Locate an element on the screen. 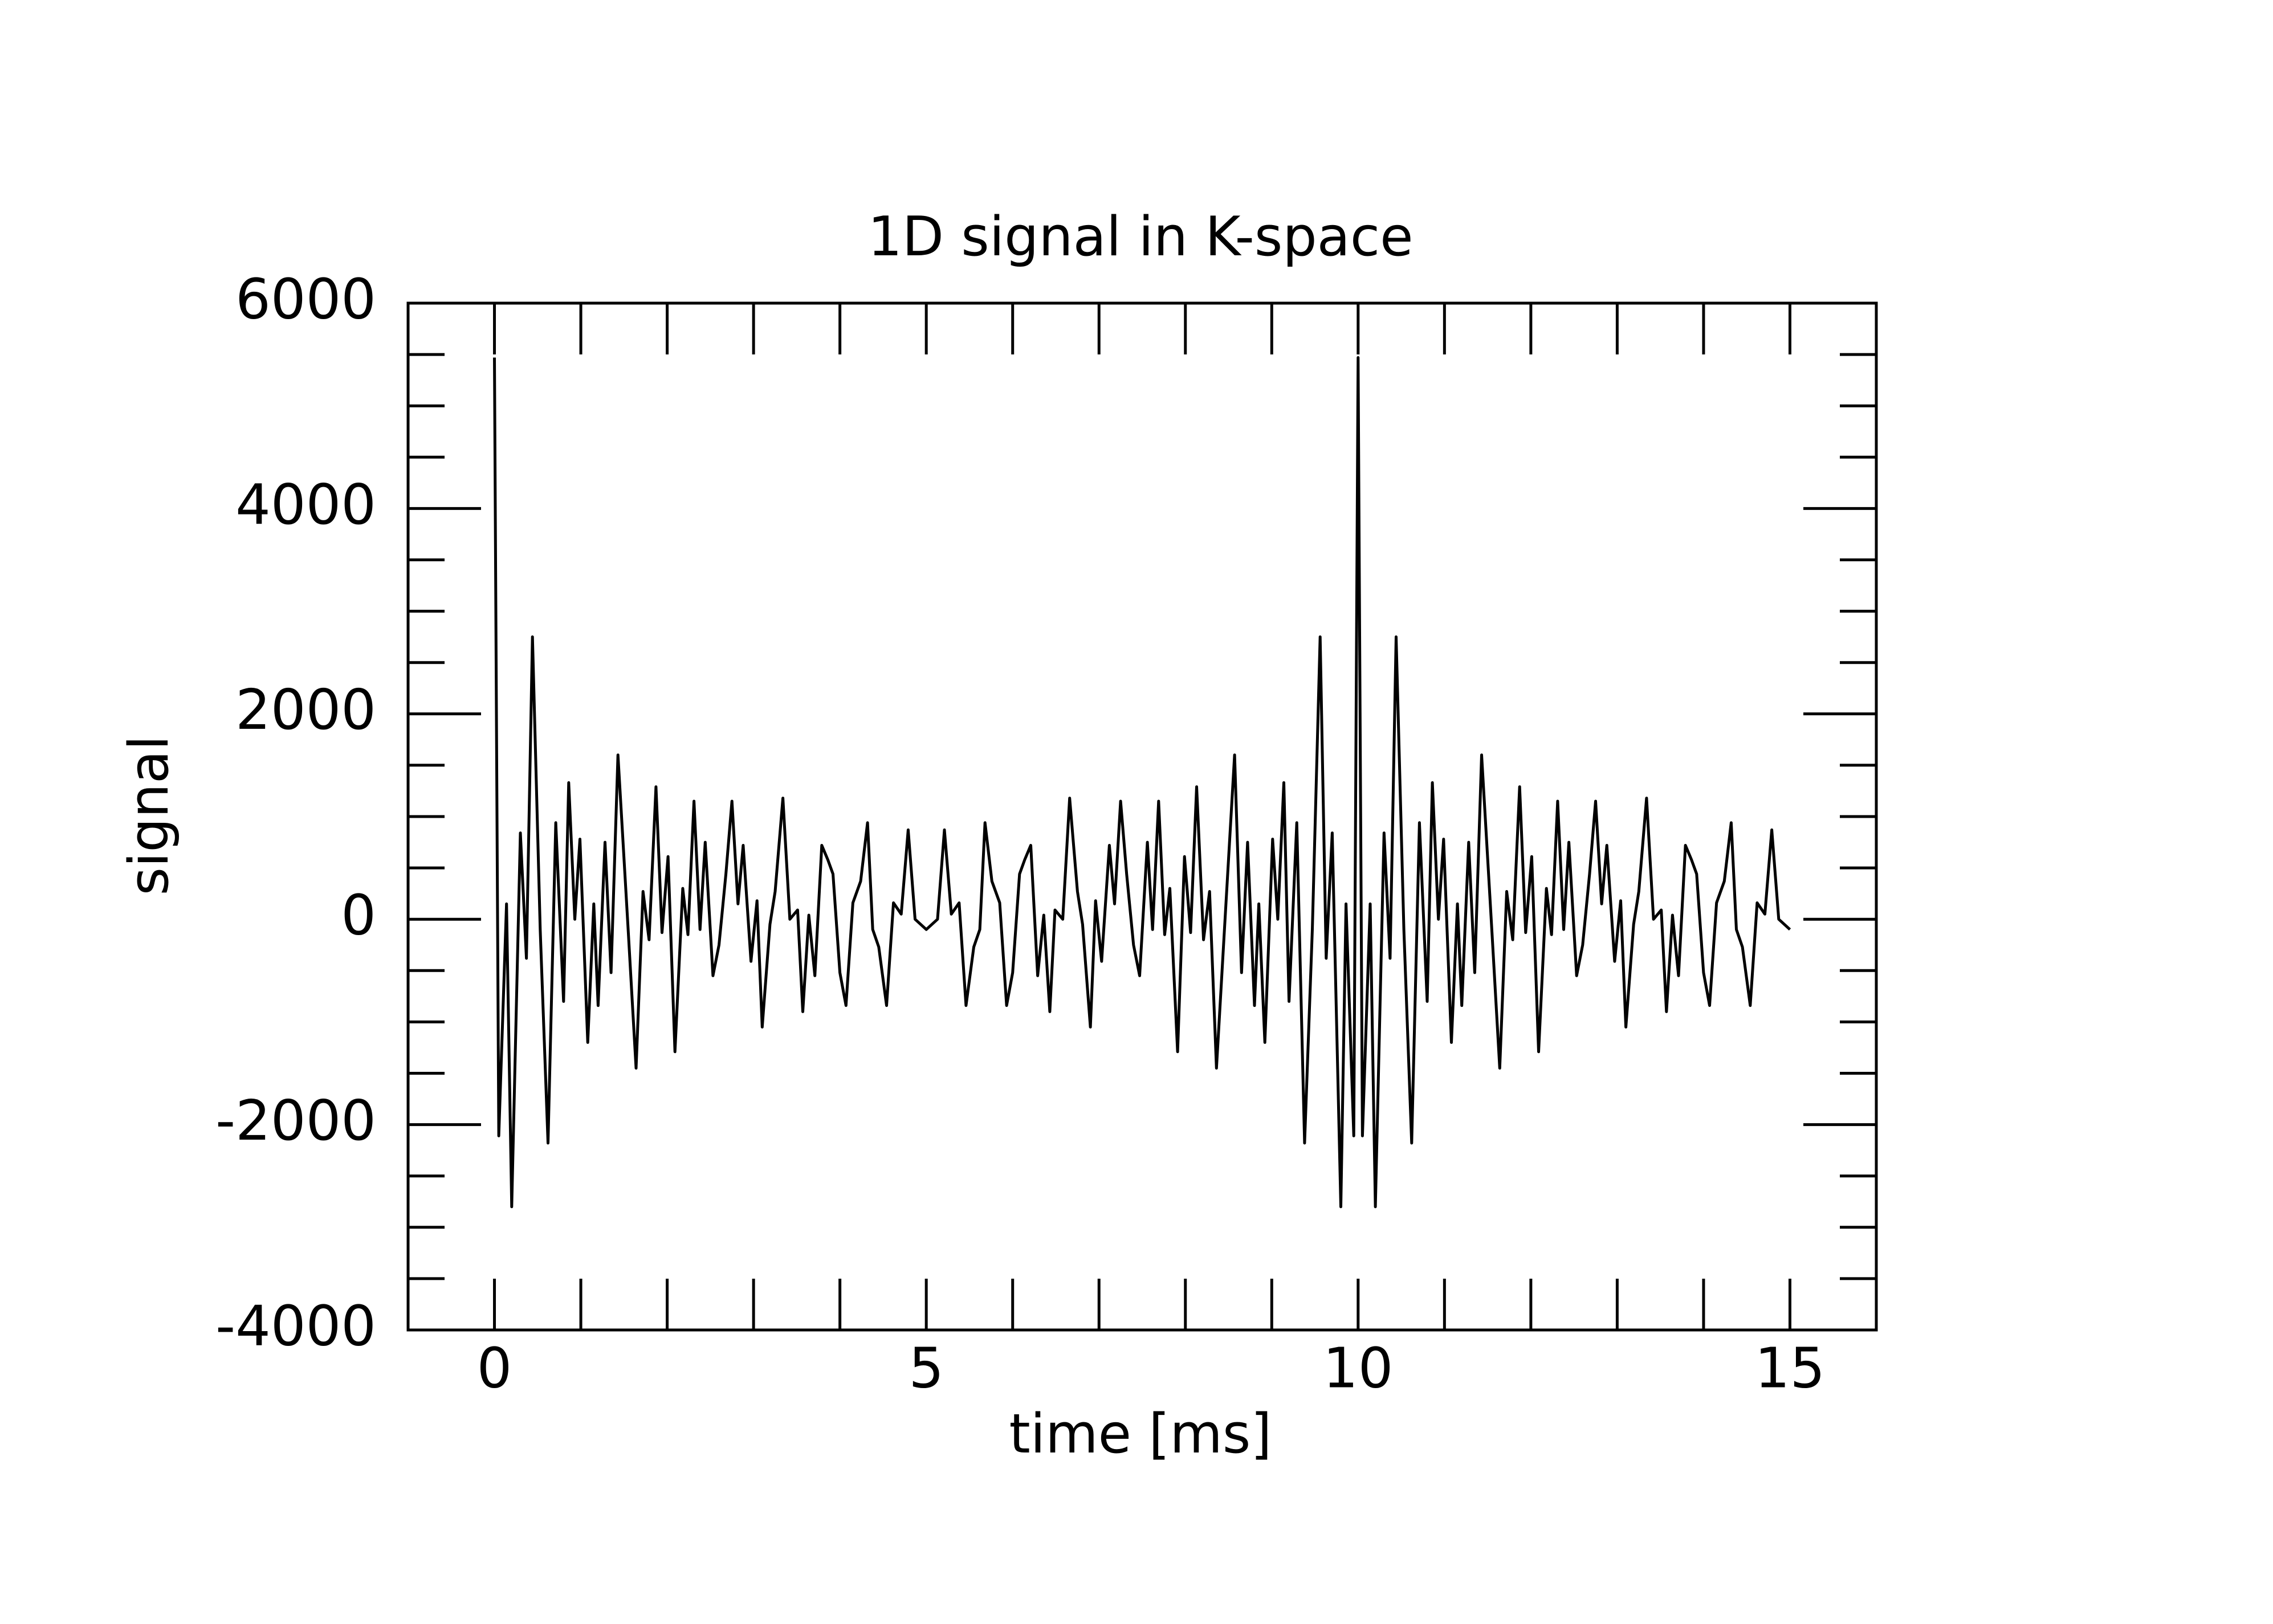 This screenshot has height=1624, width=2273. x-tick-label: 0 is located at coordinates (494, 1368).